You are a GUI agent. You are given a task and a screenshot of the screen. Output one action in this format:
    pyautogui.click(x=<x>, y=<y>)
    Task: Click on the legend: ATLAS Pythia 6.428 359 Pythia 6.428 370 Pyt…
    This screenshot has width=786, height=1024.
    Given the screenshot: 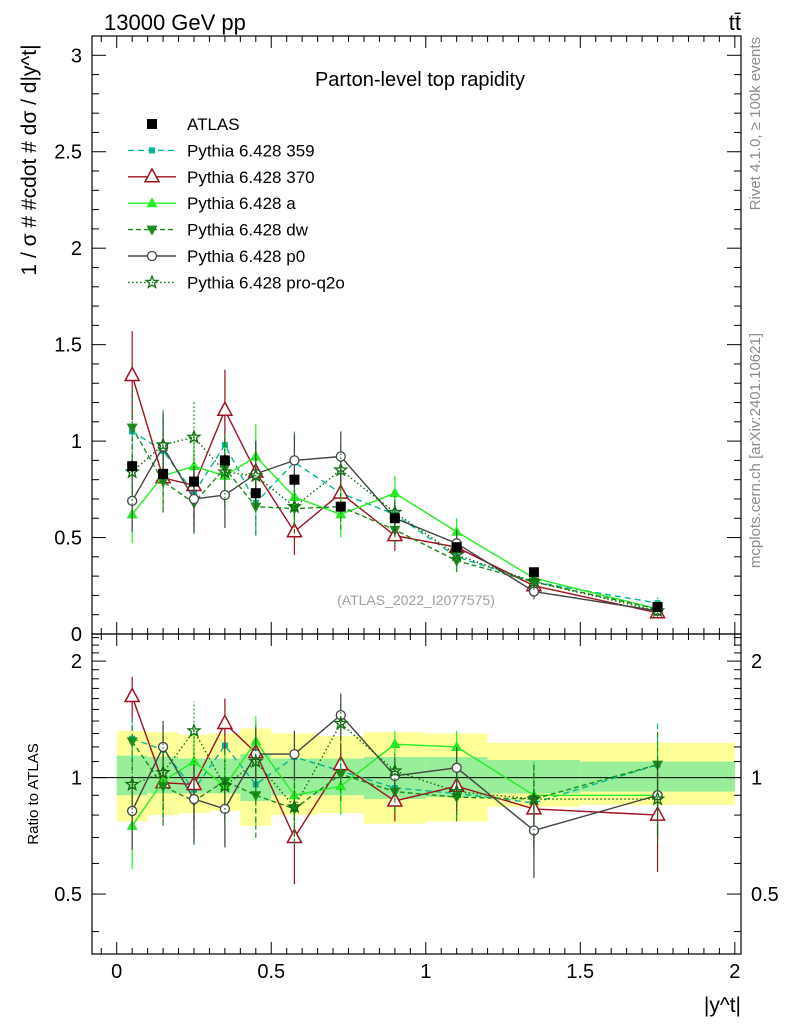 What is the action you would take?
    pyautogui.click(x=236, y=203)
    